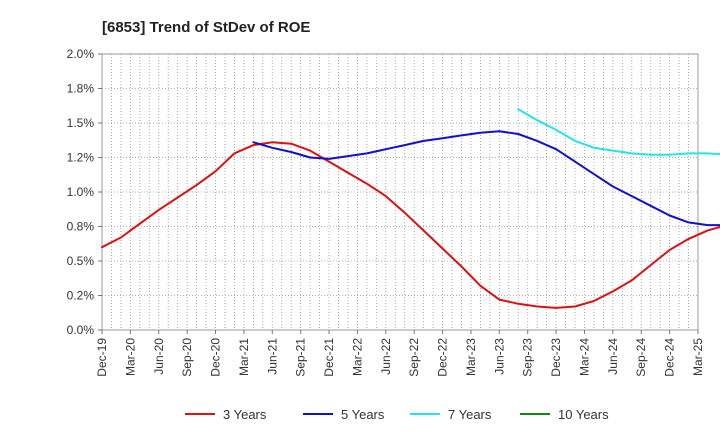  Describe the element at coordinates (187, 357) in the screenshot. I see `x-tick-label: Sep-20` at that location.